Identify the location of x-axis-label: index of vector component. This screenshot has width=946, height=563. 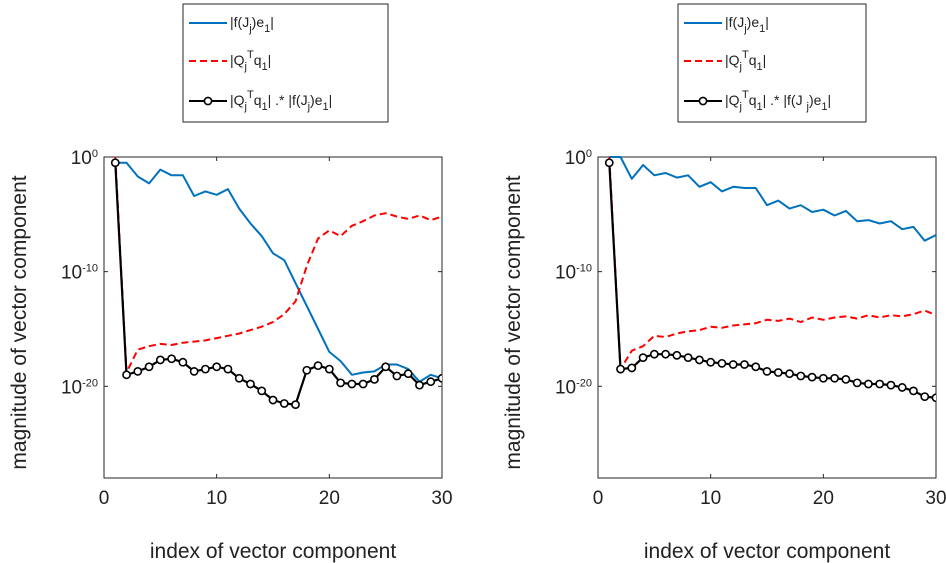
(273, 551).